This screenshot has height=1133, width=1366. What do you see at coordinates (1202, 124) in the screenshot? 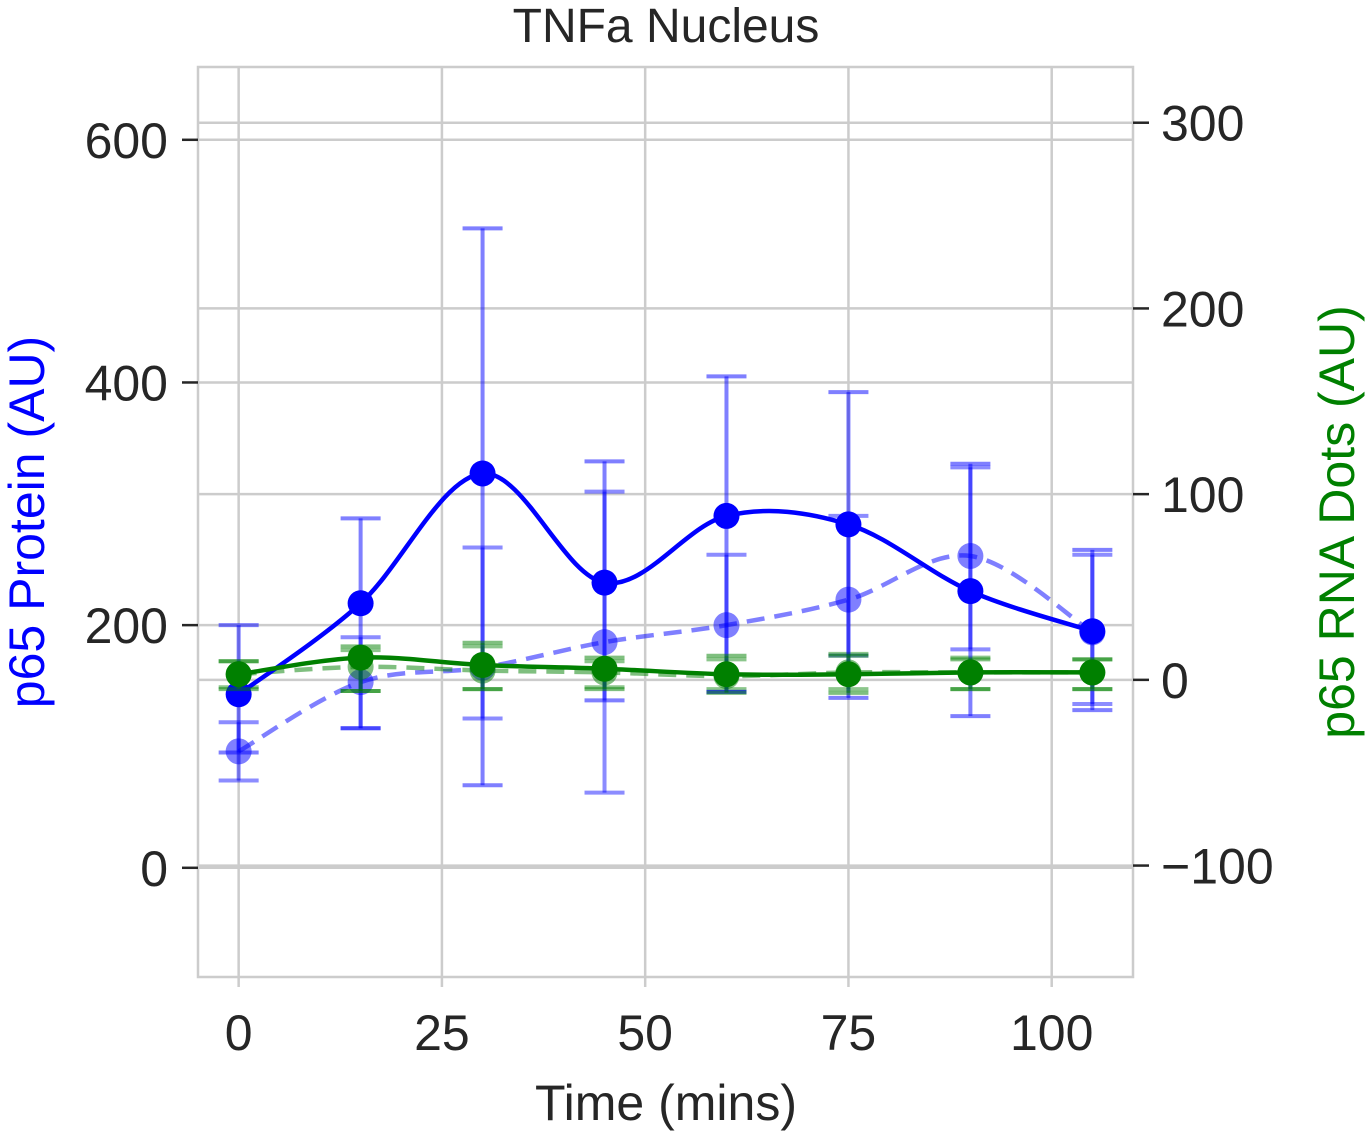
I see `y-right-tick-label: 300` at bounding box center [1202, 124].